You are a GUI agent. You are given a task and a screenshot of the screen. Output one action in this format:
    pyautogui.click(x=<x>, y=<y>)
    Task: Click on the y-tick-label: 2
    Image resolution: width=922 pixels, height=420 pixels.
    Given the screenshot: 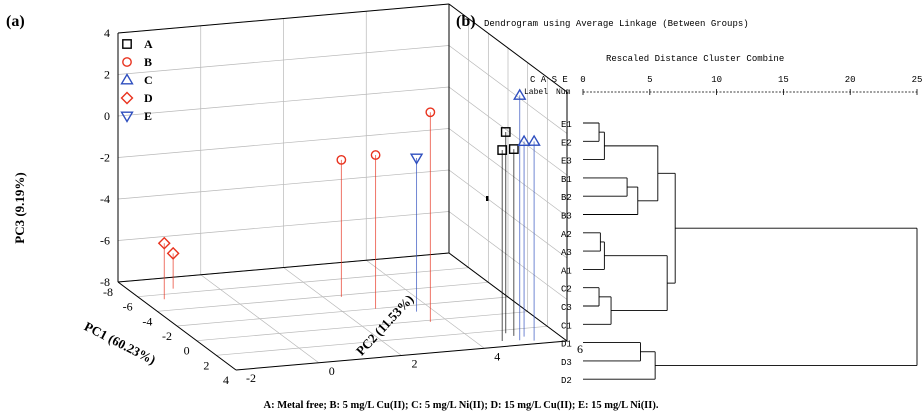 What is the action you would take?
    pyautogui.click(x=415, y=364)
    